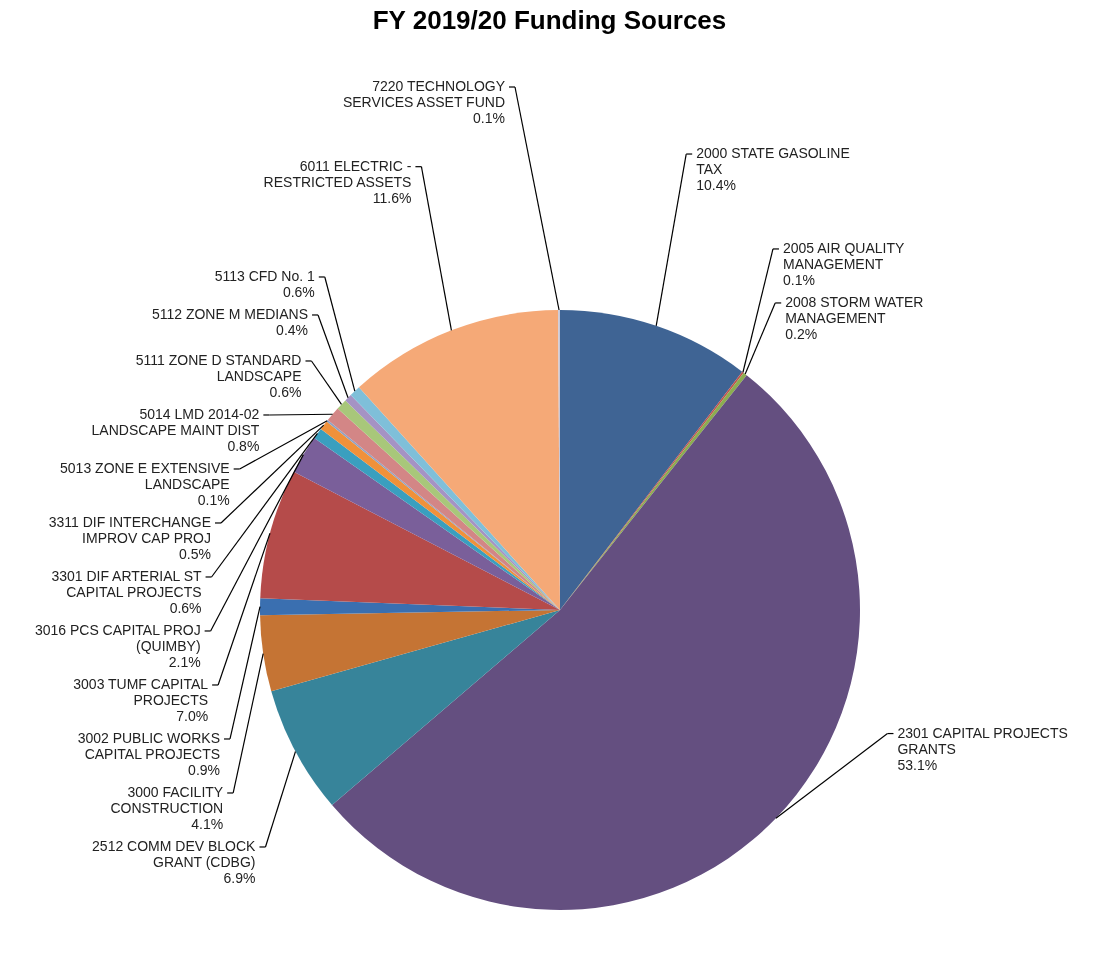  Describe the element at coordinates (230, 313) in the screenshot. I see `slice-label: 5112 ZONE M MEDIANS` at that location.